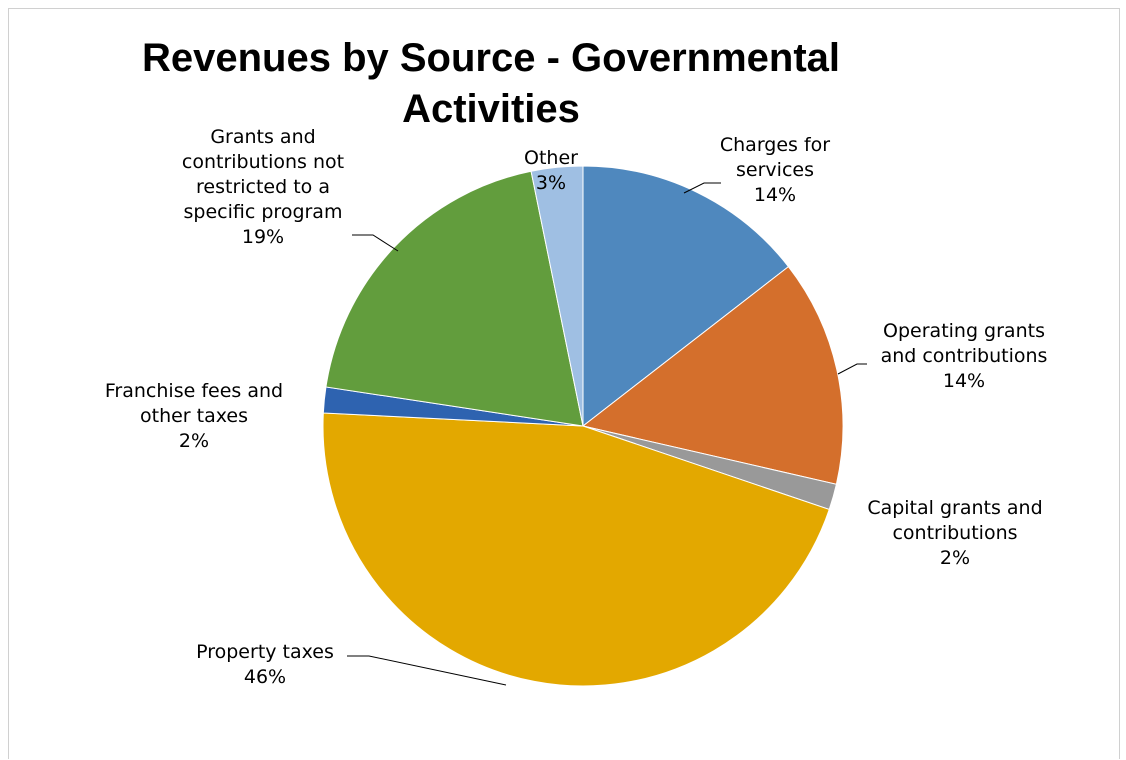  I want to click on slice-label-text: other taxes, so click(194, 416).